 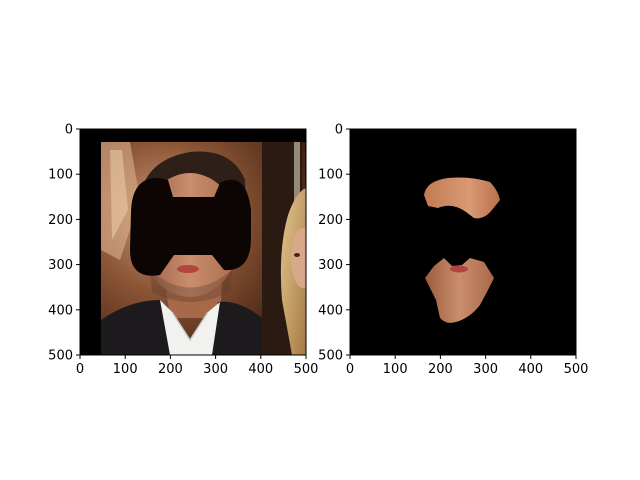 What do you see at coordinates (170, 369) in the screenshot?
I see `left-xtick-label: 200` at bounding box center [170, 369].